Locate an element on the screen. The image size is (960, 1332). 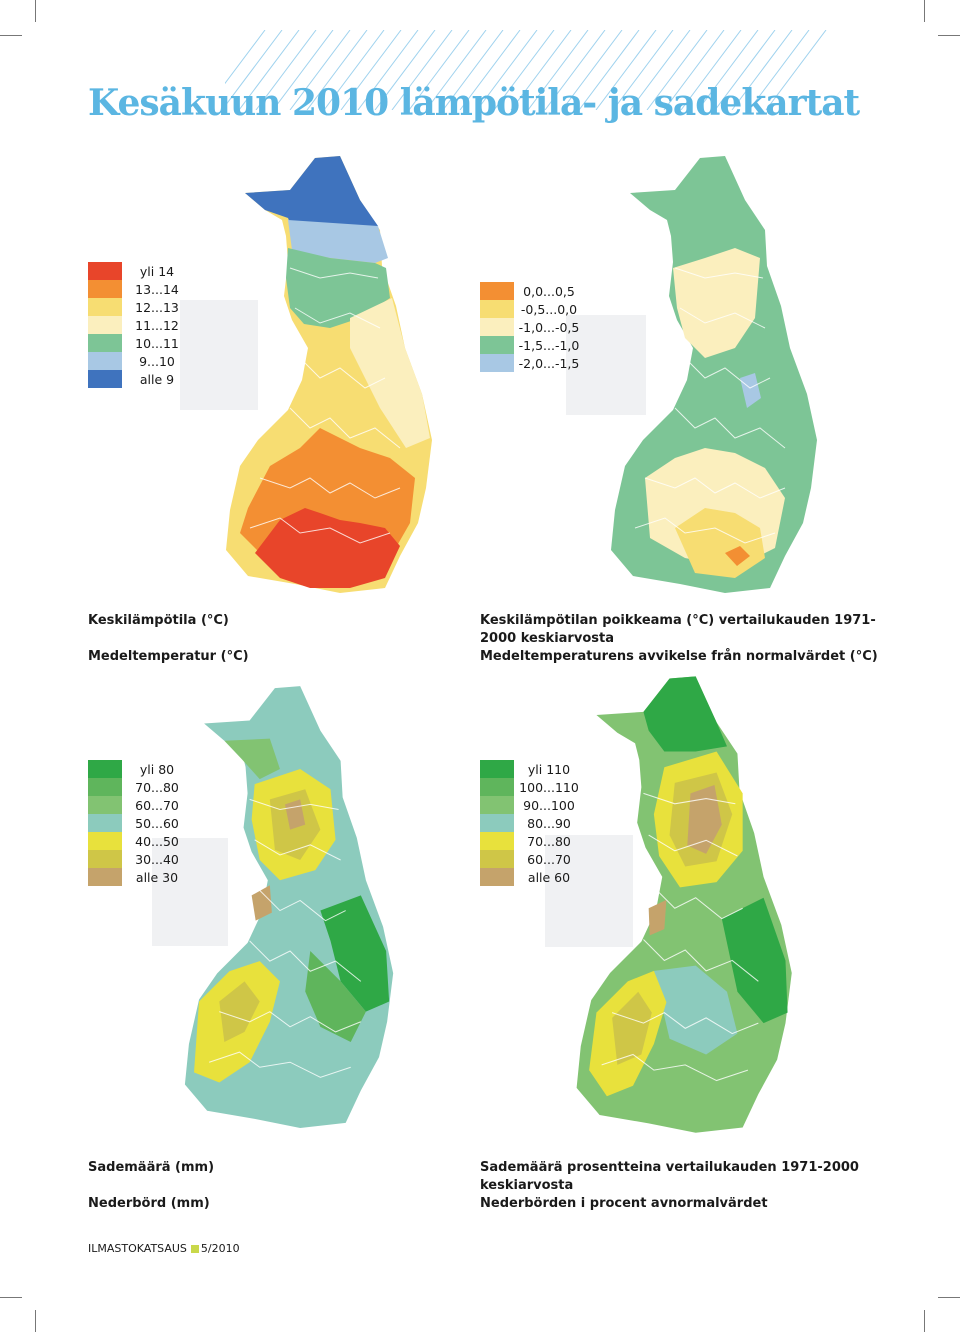
legend-label: 70...80 is located at coordinates (157, 787).